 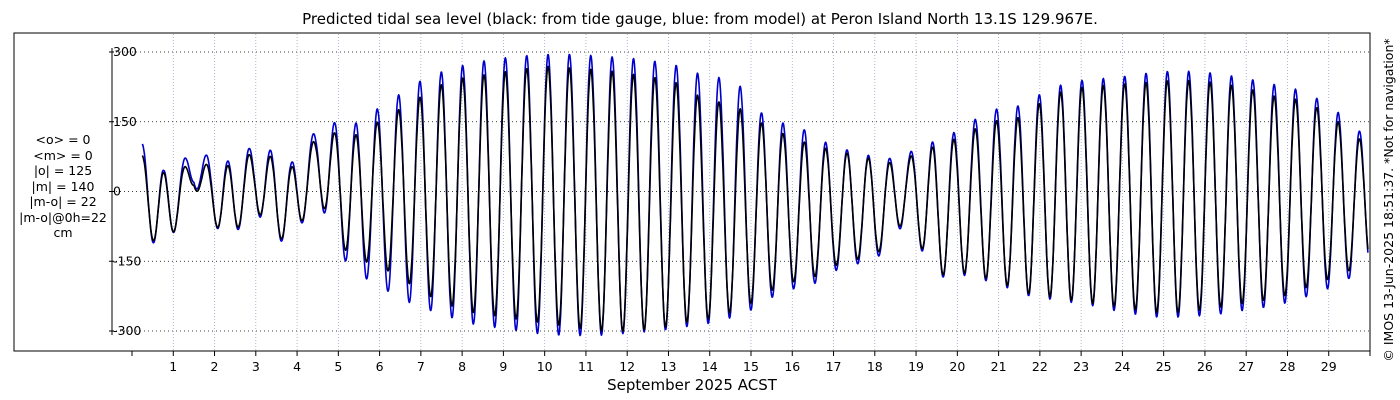 What do you see at coordinates (63, 155) in the screenshot?
I see `stat-mean-model: <m> = 0` at bounding box center [63, 155].